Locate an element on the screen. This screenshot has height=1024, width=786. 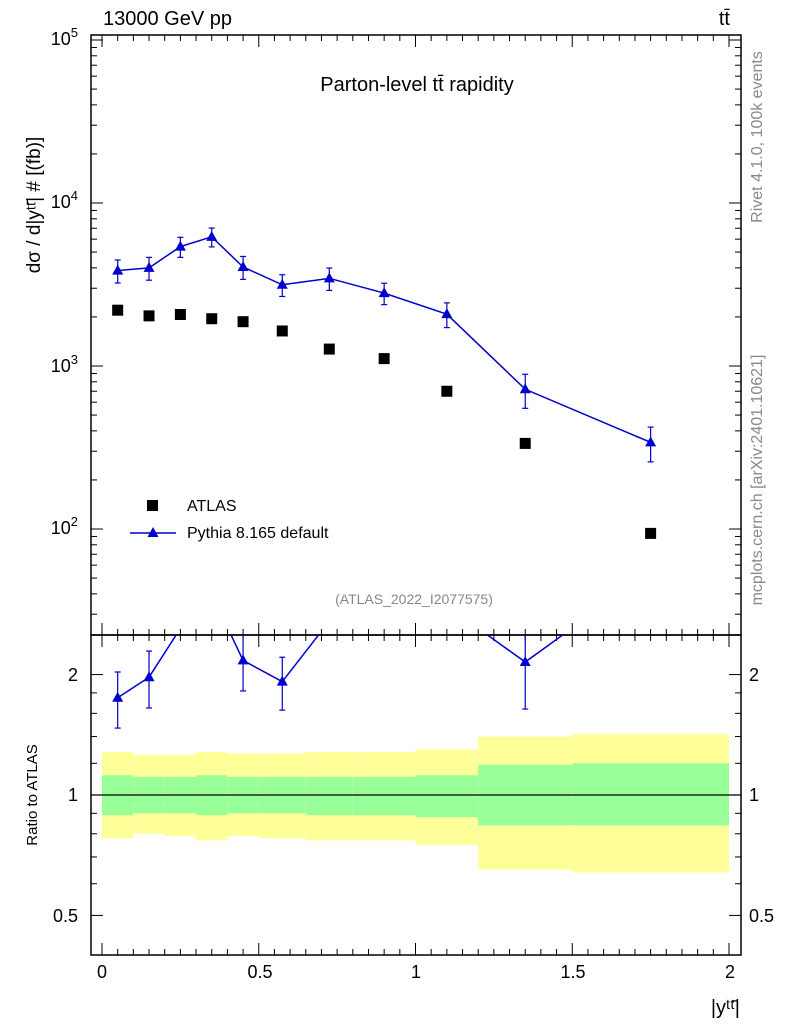
main-y-tick-labels: 10² 10³ 10⁴ 10⁵ is located at coordinates (64, 281).